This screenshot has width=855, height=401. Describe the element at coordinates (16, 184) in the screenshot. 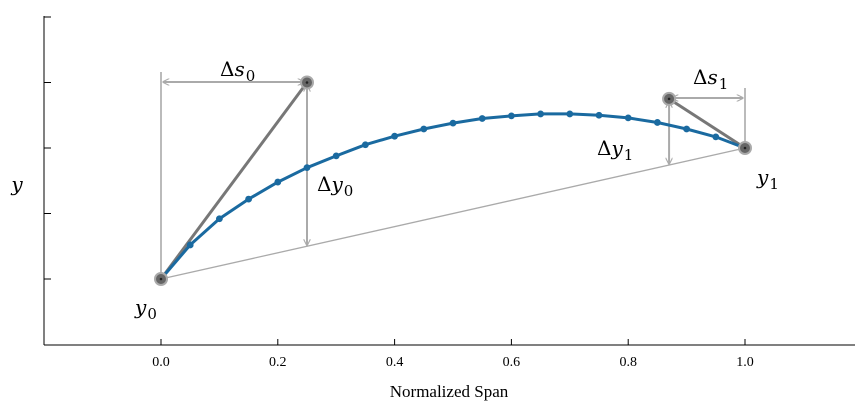

I see `y-axis-label: y` at that location.